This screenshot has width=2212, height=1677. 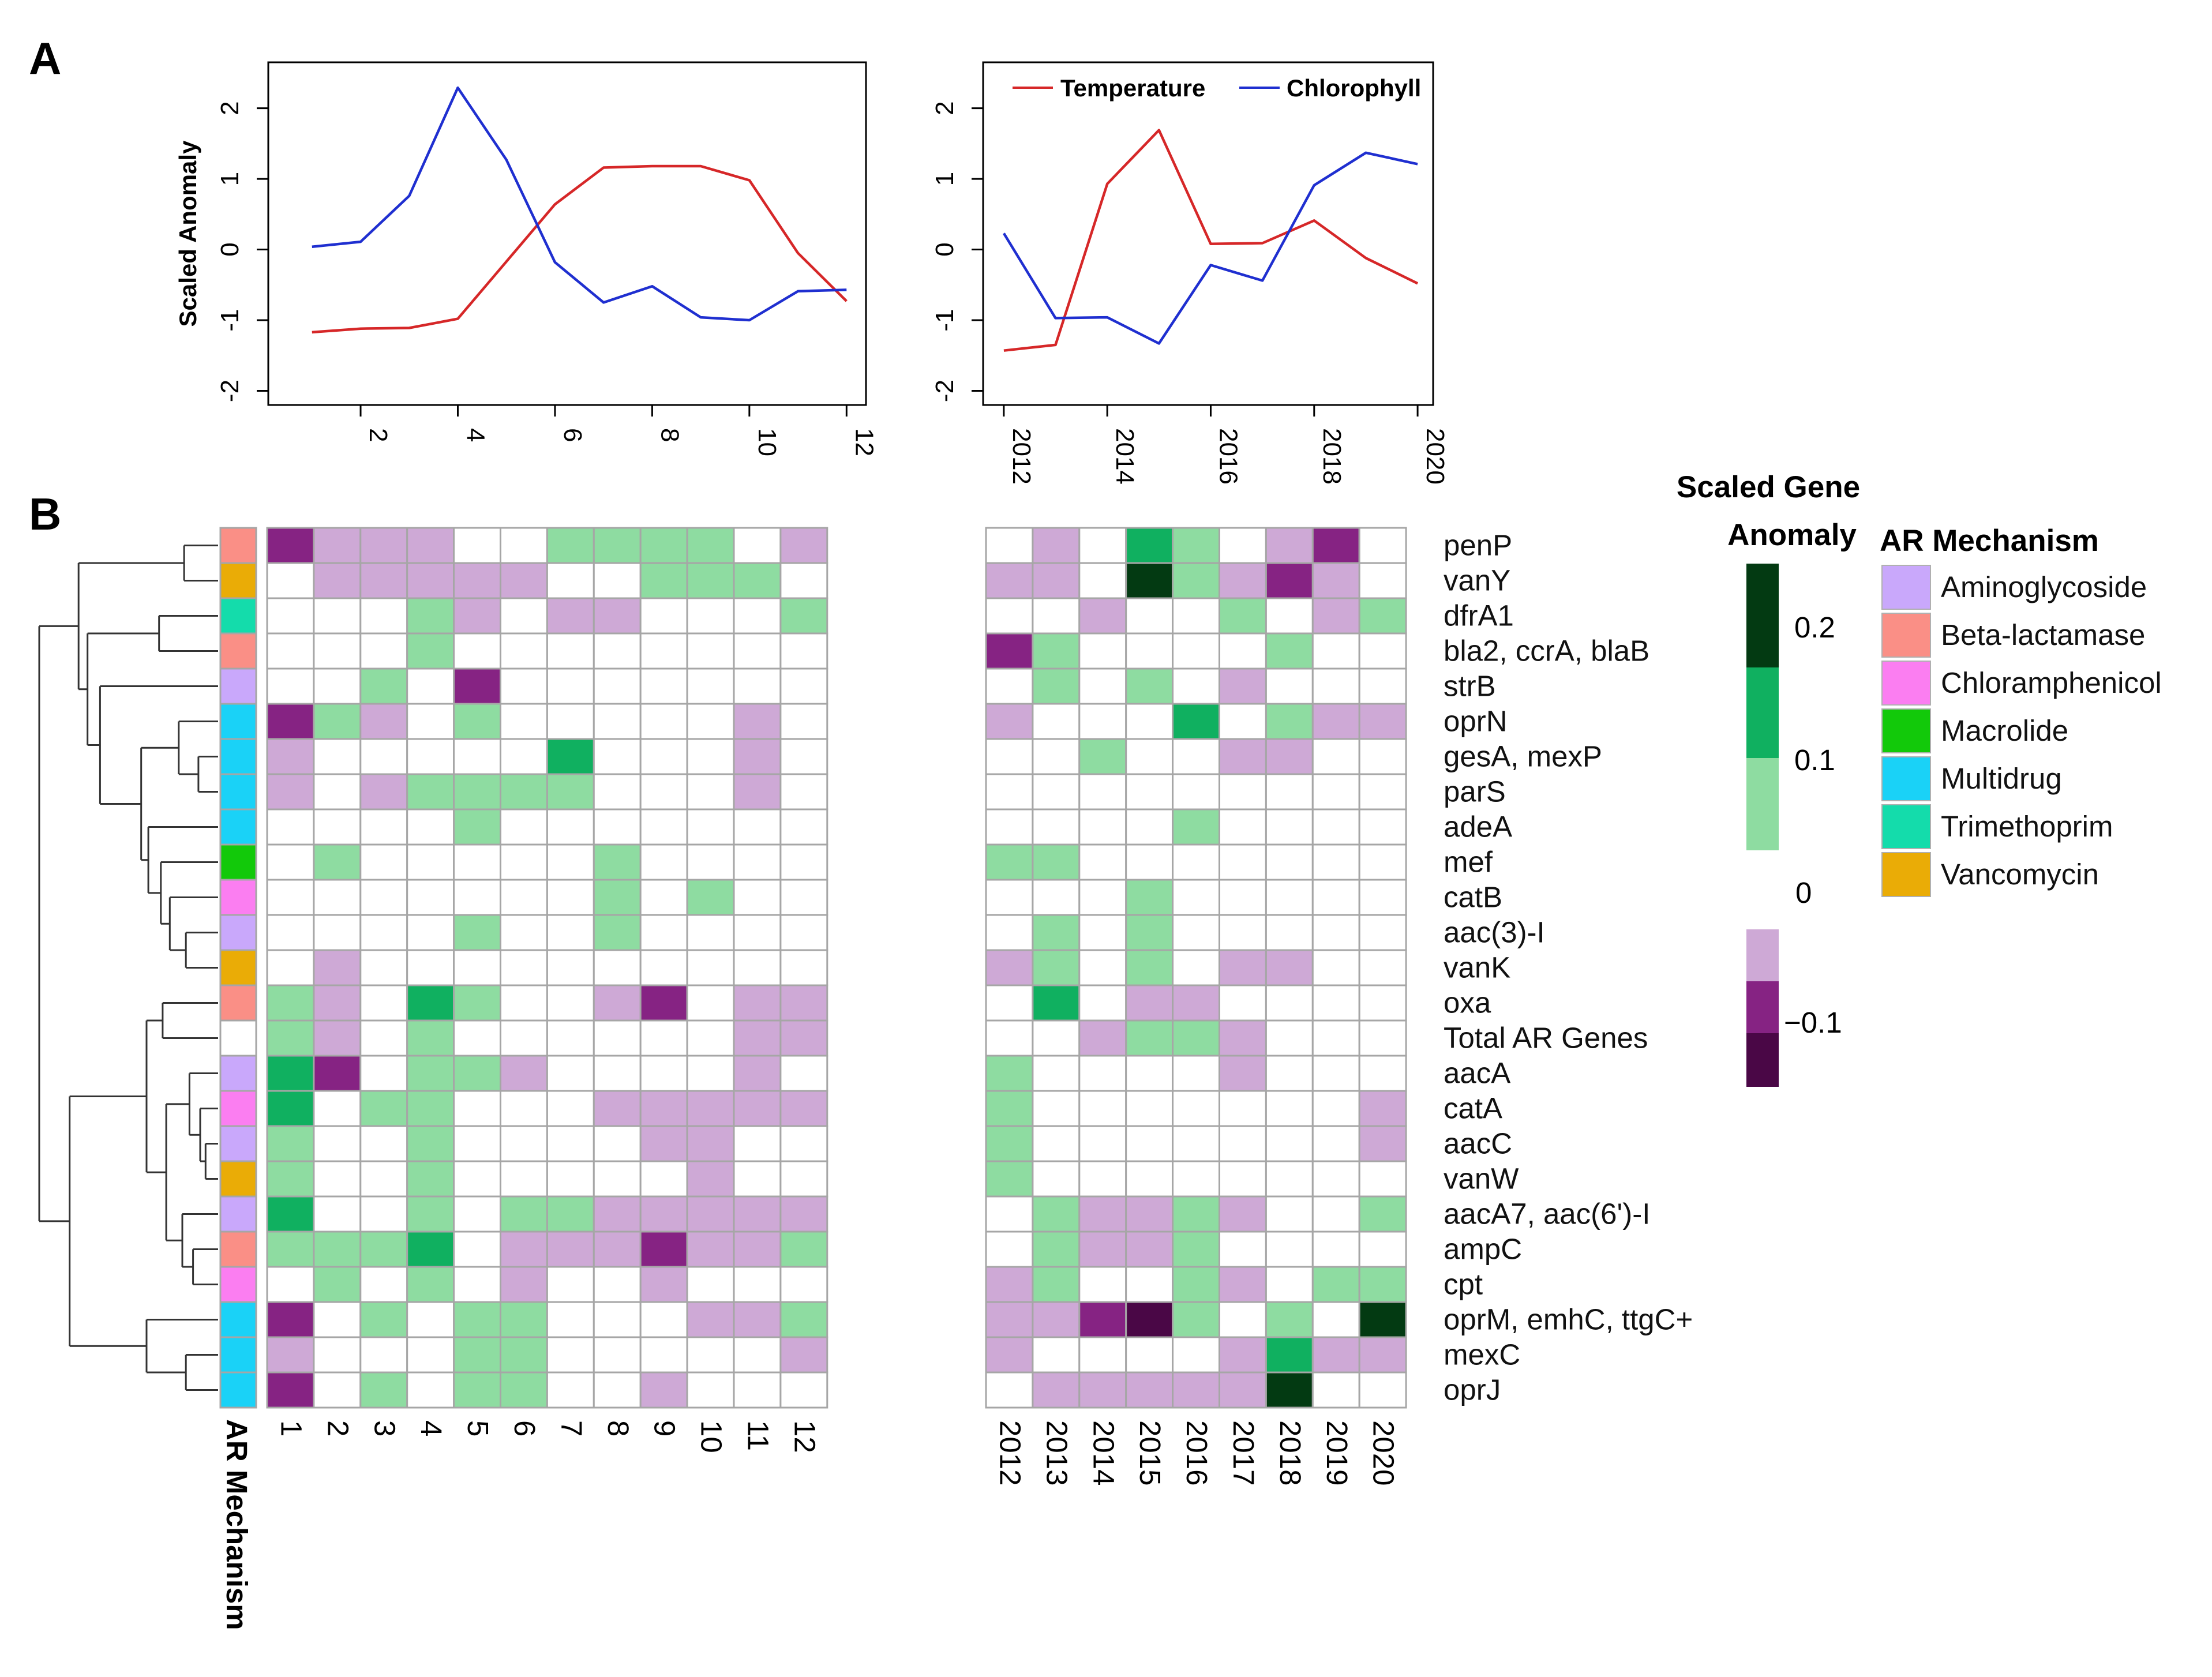 I want to click on scale-legend-title-line2: Anomaly, so click(x=1792, y=535).